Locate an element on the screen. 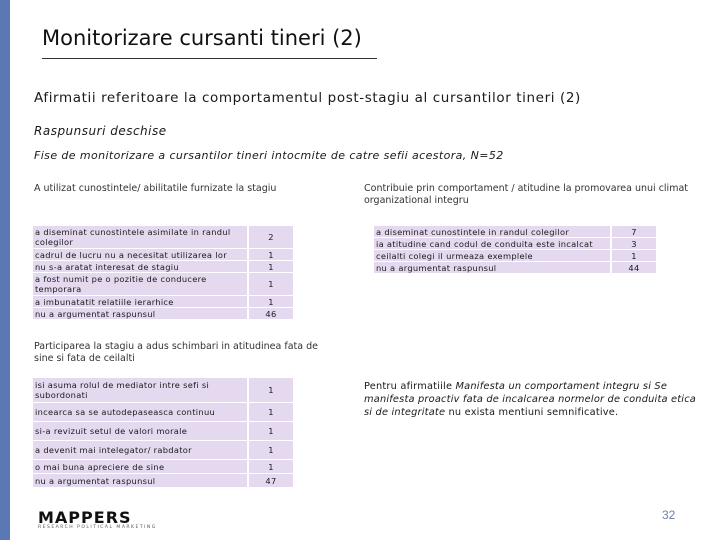 This screenshot has height=540, width=720. row-value: 2 is located at coordinates (270, 237).